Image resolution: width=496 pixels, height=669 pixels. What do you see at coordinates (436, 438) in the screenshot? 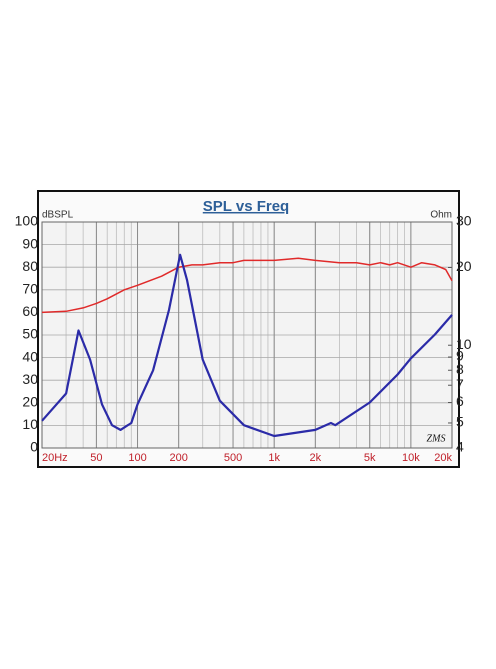
I see `watermark: ZMS` at bounding box center [436, 438].